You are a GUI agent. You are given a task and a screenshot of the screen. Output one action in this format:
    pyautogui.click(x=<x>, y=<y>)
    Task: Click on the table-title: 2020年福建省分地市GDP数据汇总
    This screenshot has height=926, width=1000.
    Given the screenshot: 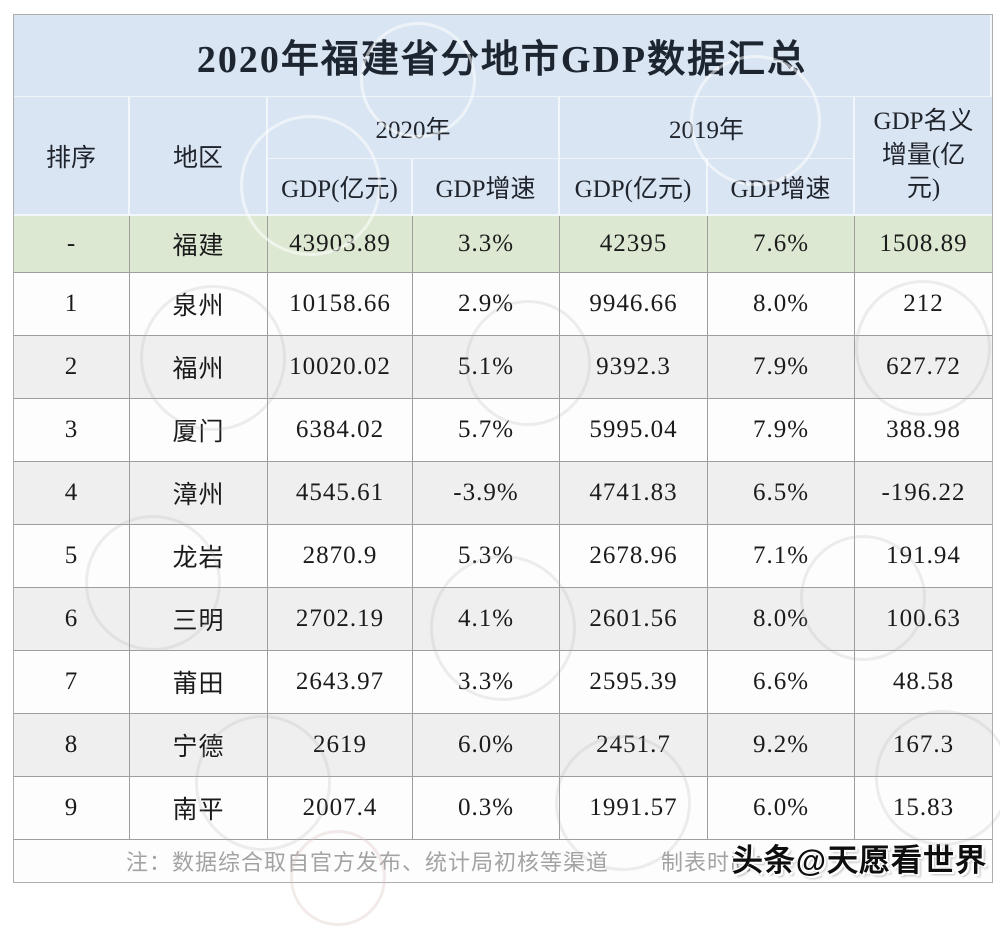 What is the action you would take?
    pyautogui.click(x=503, y=56)
    